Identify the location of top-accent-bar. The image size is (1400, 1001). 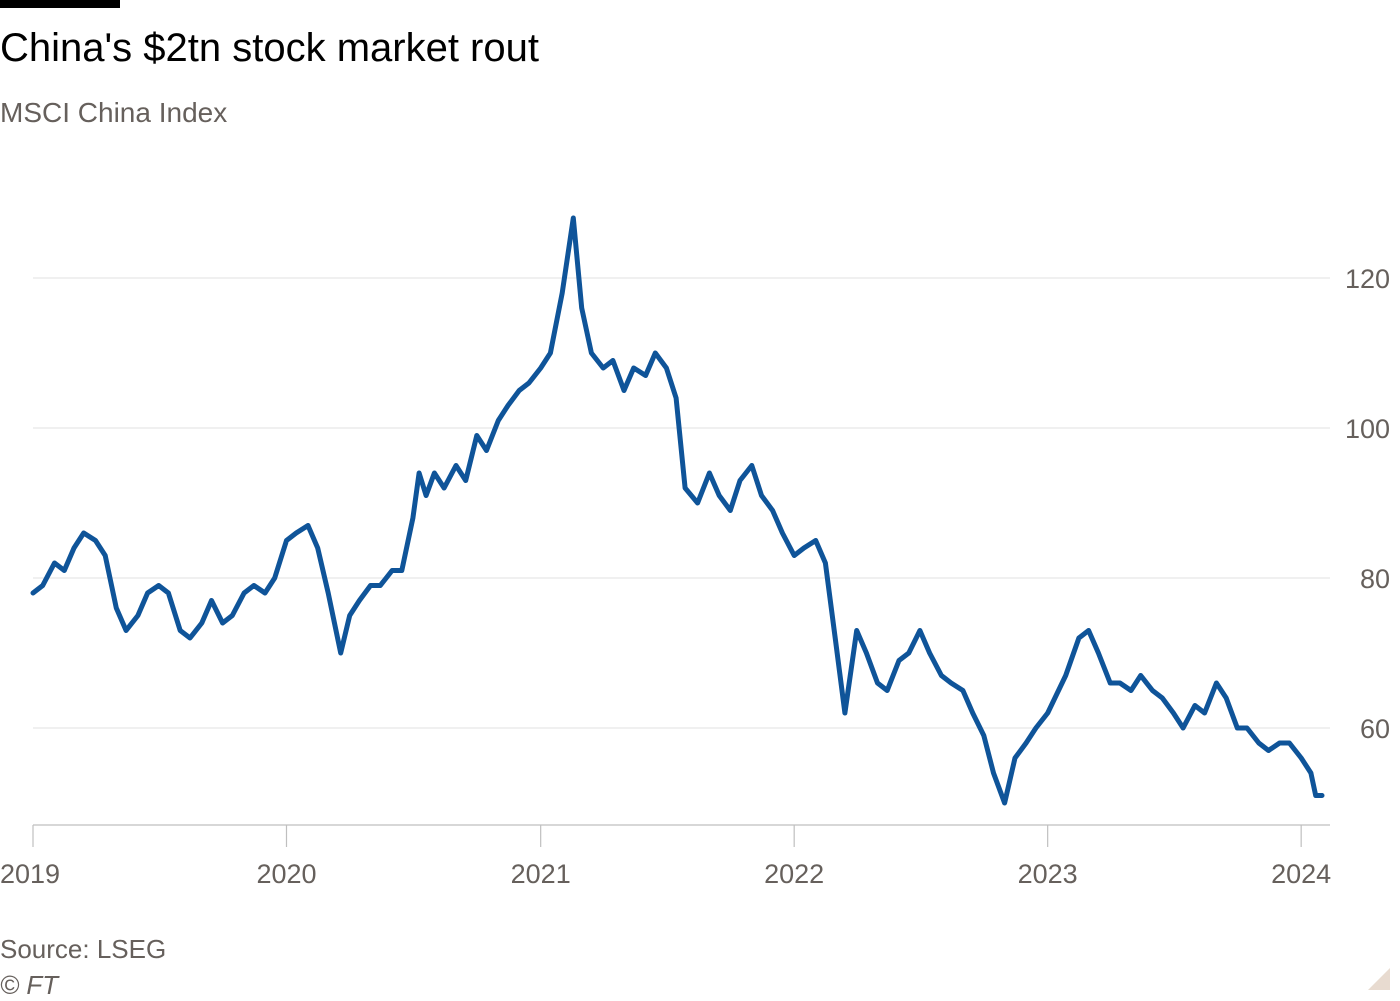
(60, 4).